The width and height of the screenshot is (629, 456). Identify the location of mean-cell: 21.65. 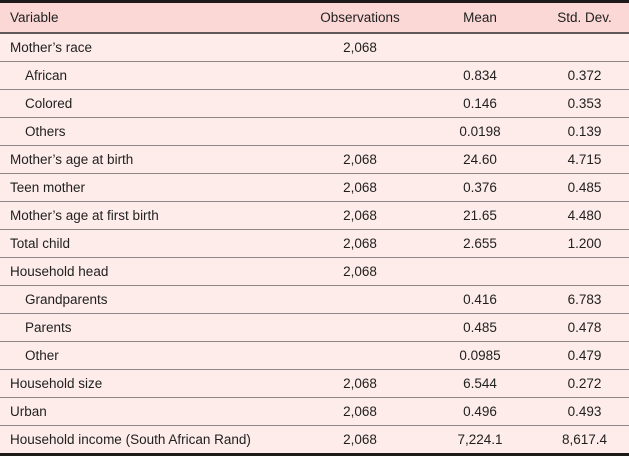
(480, 215).